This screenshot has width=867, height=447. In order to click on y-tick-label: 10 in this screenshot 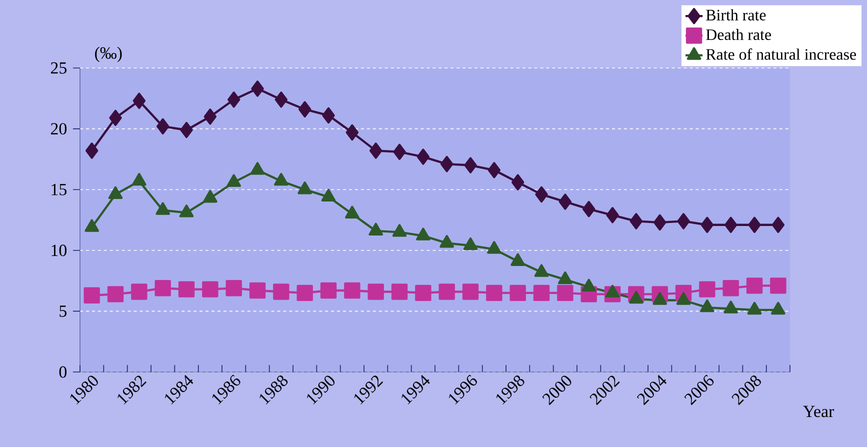, I will do `click(59, 250)`.